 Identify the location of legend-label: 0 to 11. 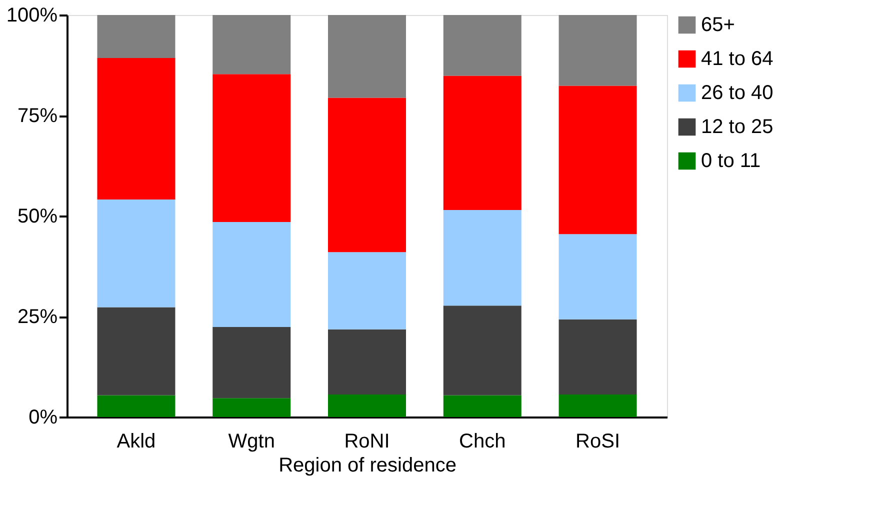
(731, 161).